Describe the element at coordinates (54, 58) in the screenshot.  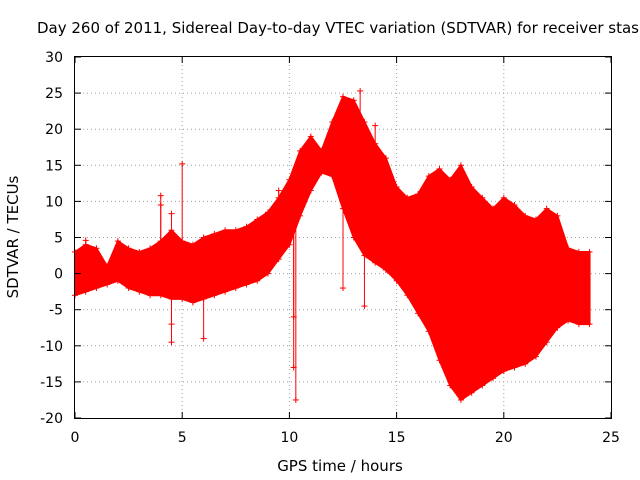
I see `y-tick-label: 30` at that location.